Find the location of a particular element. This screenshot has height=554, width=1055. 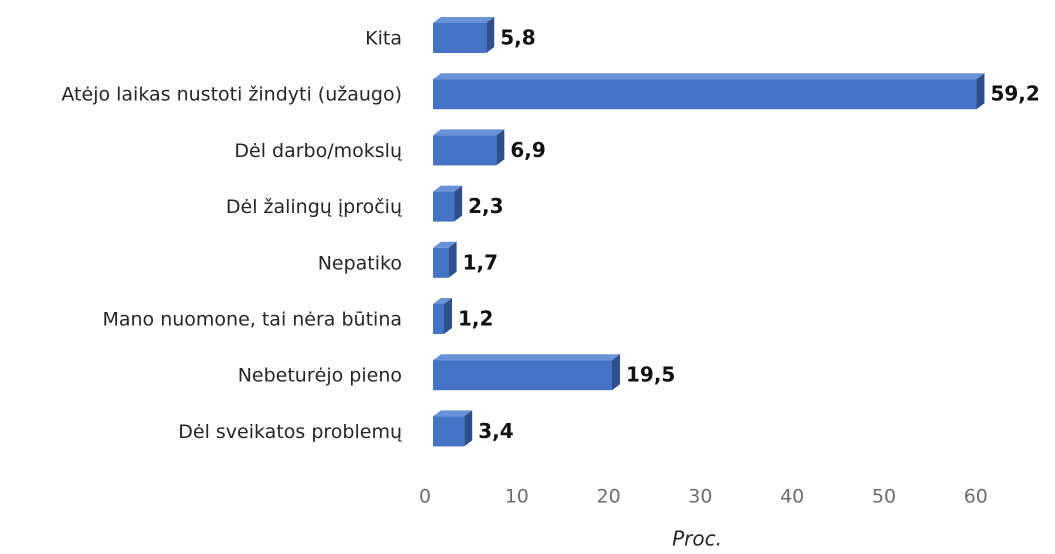

x-axis-label: Proc. is located at coordinates (697, 539).